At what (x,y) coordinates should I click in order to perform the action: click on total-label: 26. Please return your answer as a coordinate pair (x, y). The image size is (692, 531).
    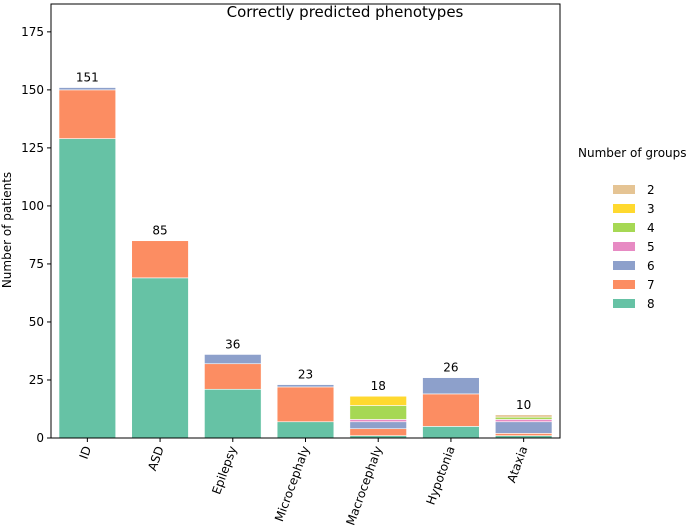
    Looking at the image, I should click on (450, 368).